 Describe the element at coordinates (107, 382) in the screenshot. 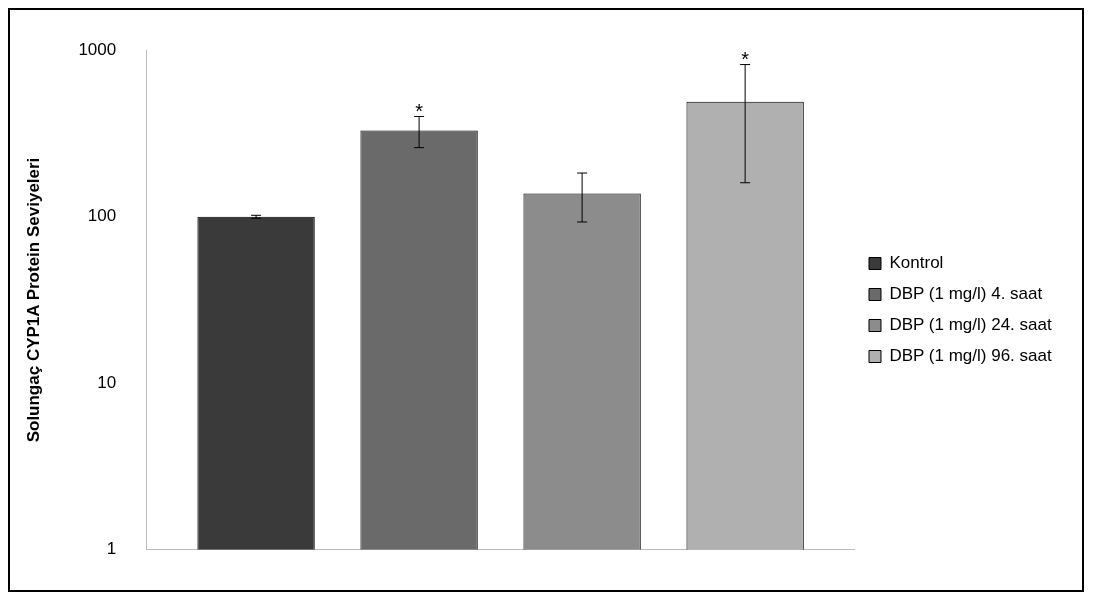

I see `y-tick-label: 10` at that location.